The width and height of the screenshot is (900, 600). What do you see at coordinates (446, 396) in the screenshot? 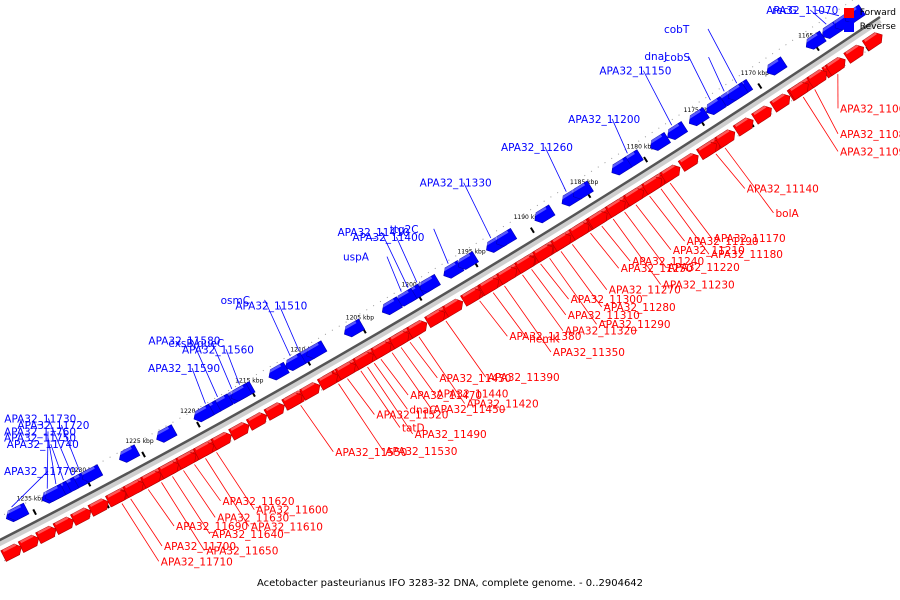
I see `forward-gene-label-apa32-11470: APA32_11470` at bounding box center [446, 396].